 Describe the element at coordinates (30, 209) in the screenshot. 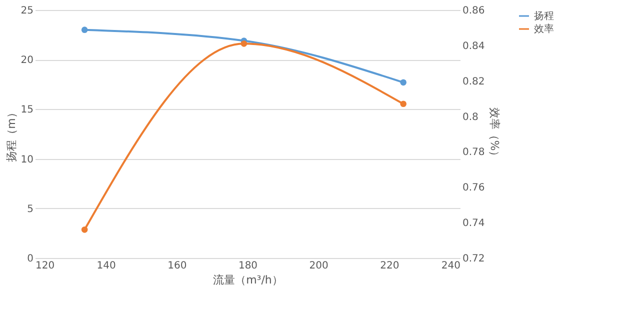

I see `y-tick-label: 5` at that location.